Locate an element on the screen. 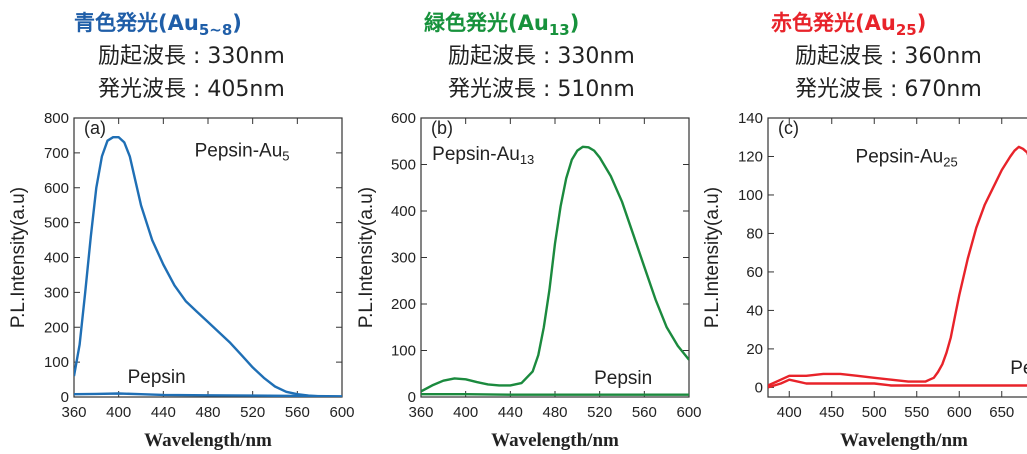 The height and width of the screenshot is (454, 1027). panel-title: 緑色発光(Au13) is located at coordinates (501, 25).